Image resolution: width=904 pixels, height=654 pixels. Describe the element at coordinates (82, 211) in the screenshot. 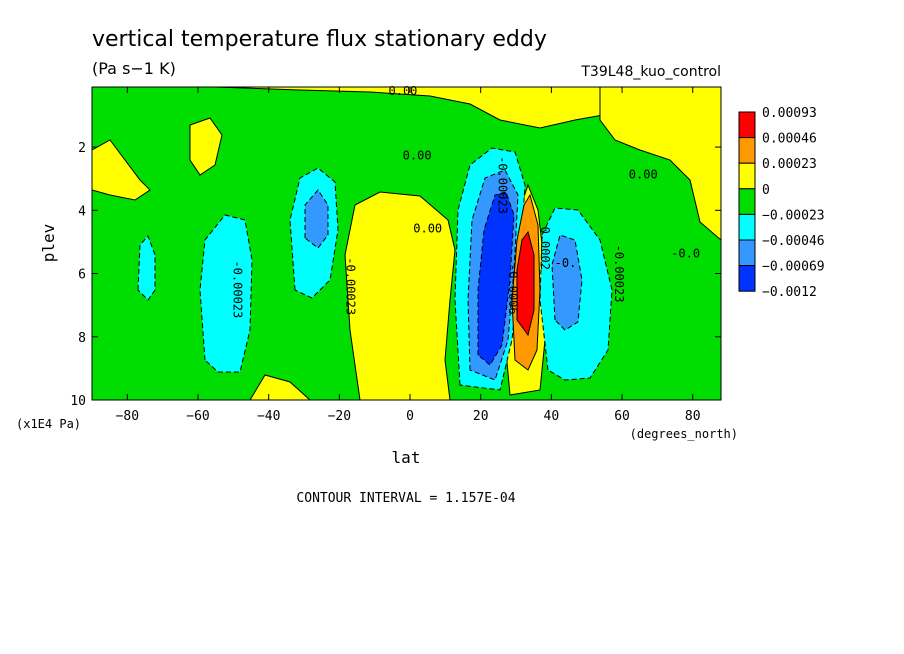

I see `y-tick-label: 4` at that location.